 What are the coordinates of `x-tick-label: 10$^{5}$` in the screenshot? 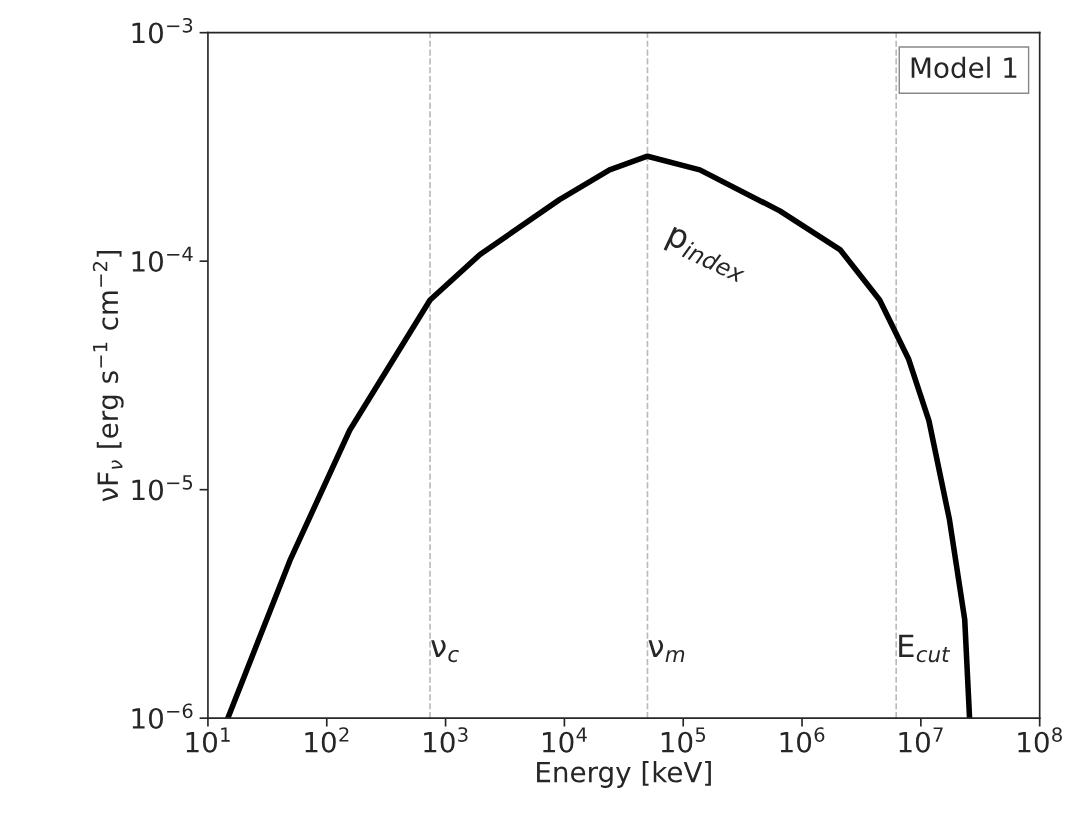 It's located at (683, 740).